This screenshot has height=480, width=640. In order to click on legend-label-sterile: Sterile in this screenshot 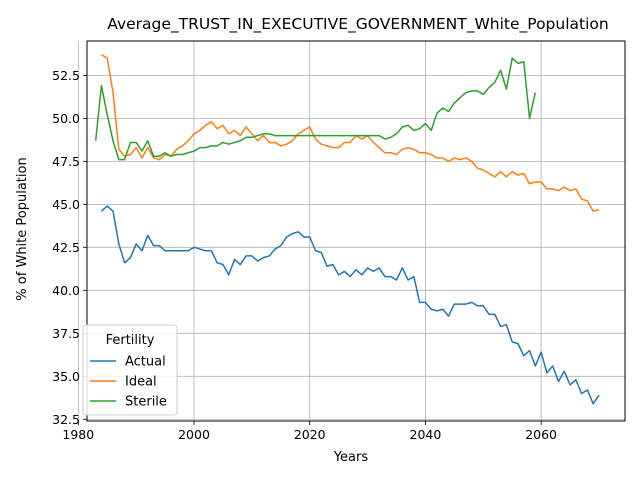, I will do `click(146, 402)`.